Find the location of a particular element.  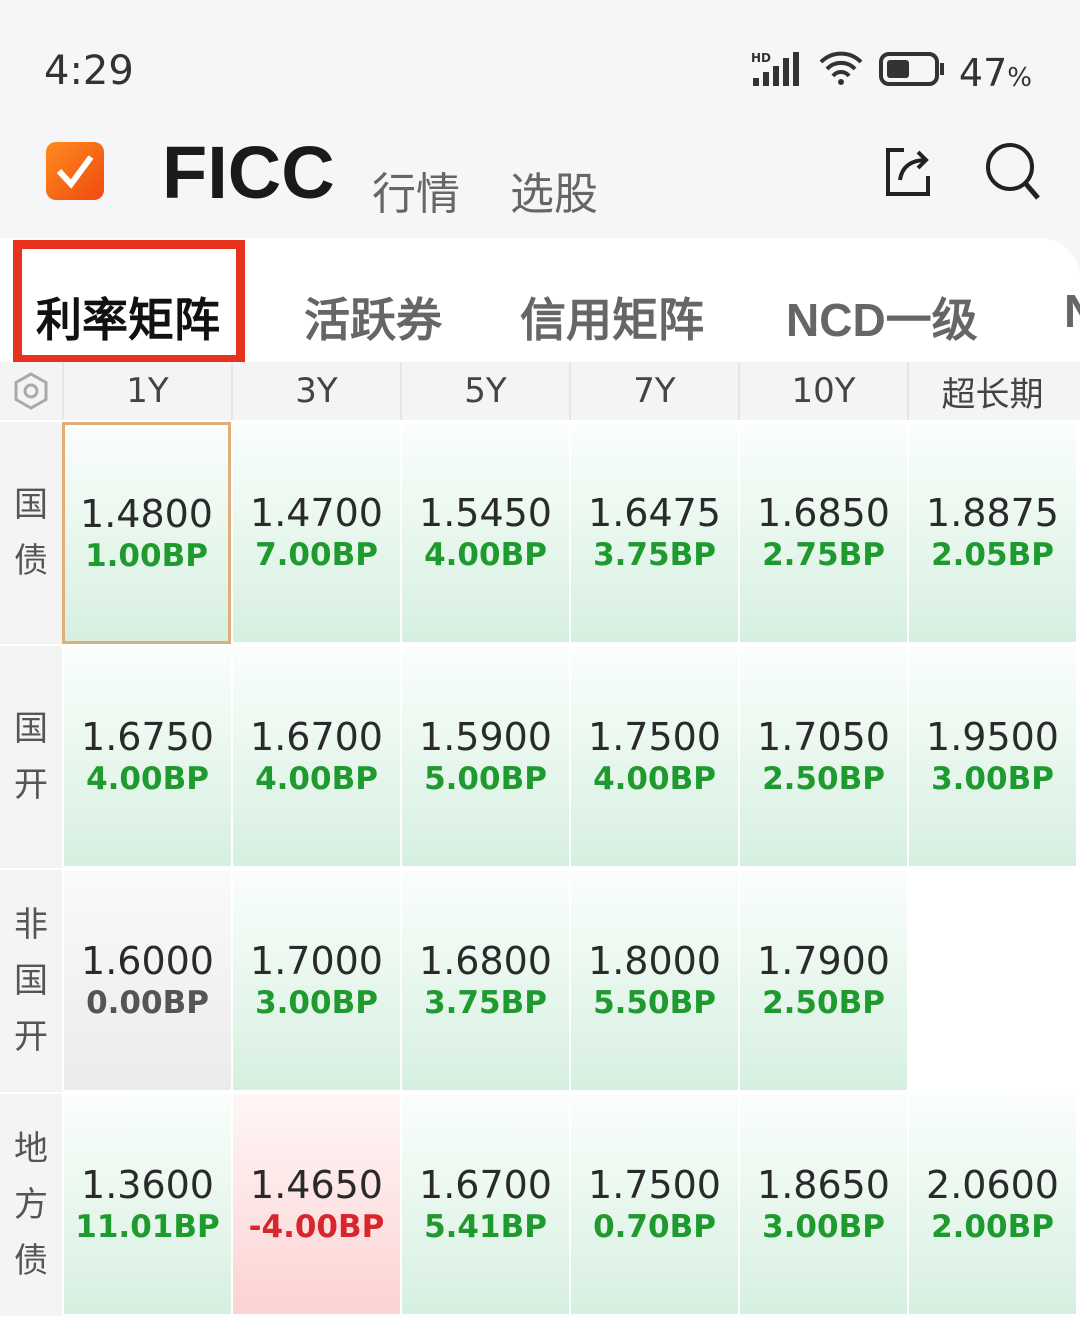

rate-change: 1.00BP is located at coordinates (146, 556).